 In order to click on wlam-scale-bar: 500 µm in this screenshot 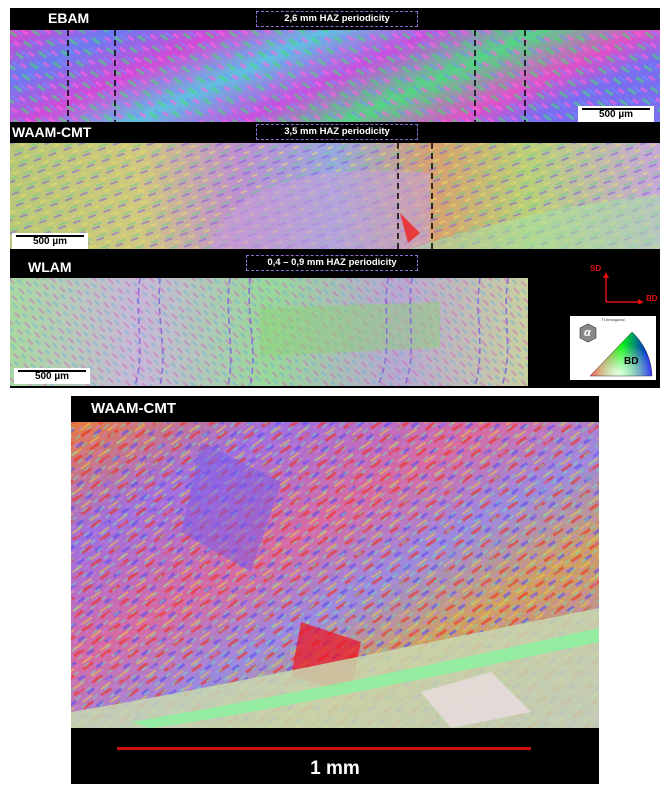, I will do `click(52, 376)`.